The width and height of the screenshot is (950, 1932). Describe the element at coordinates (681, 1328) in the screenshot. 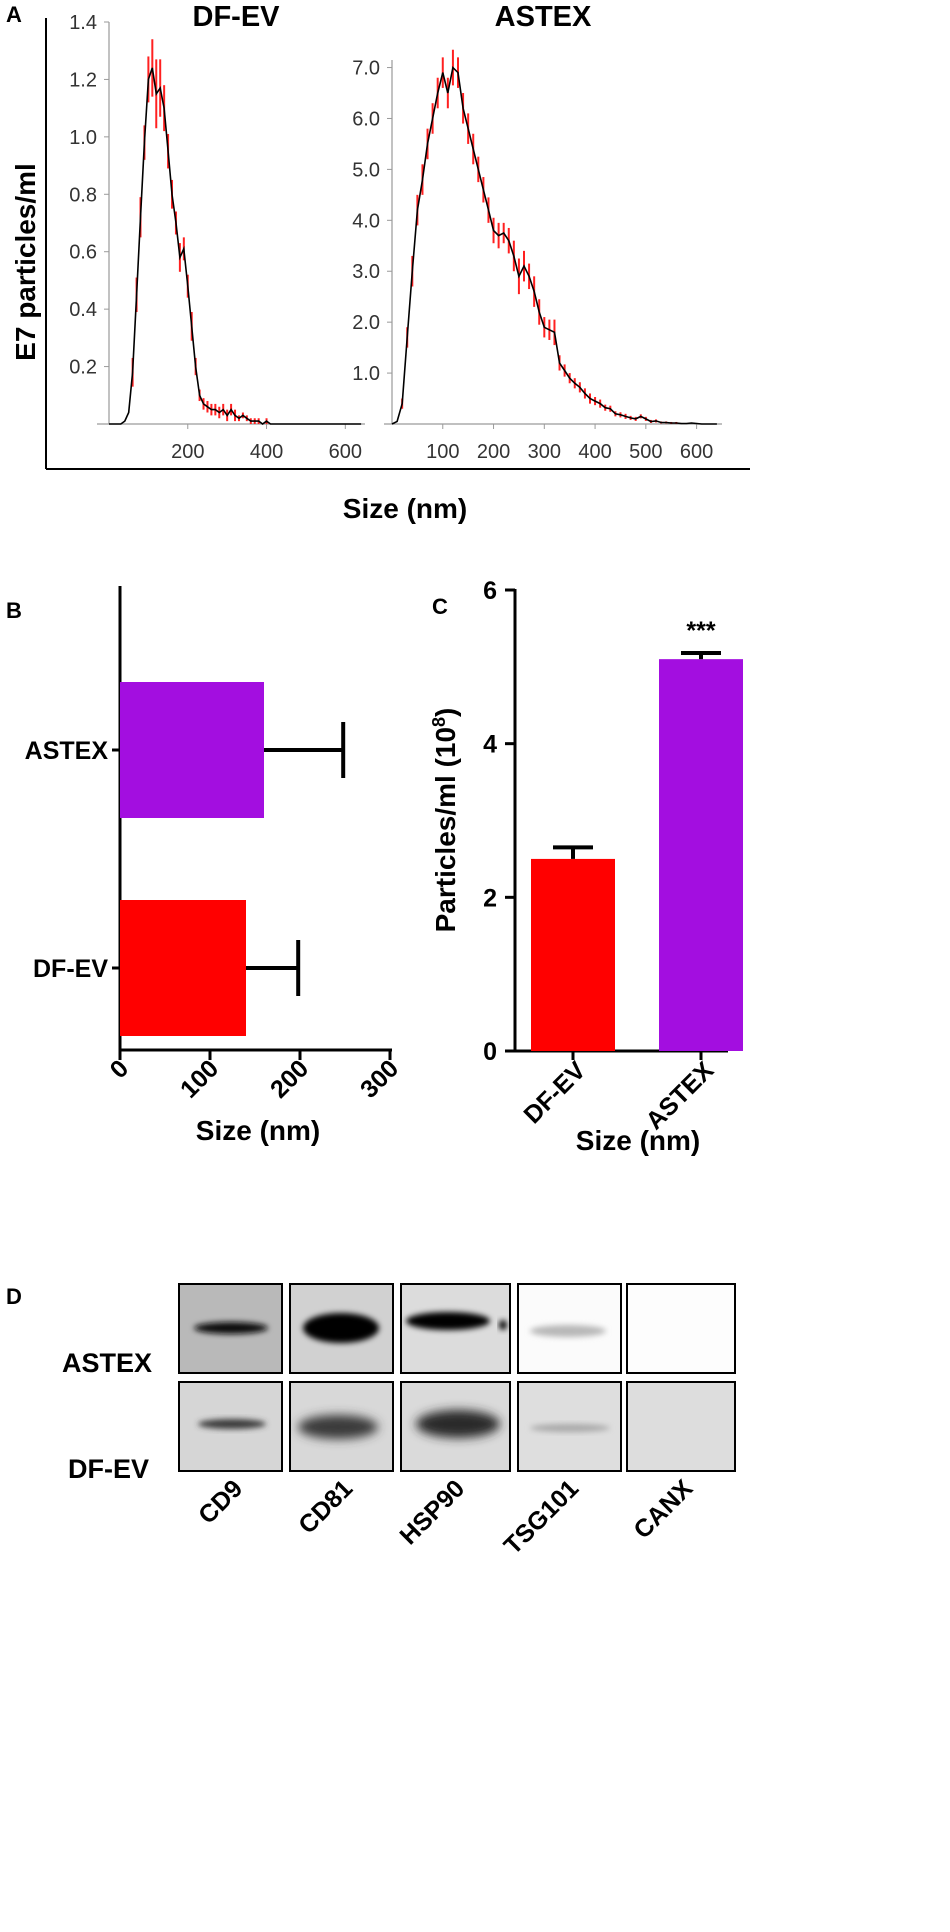

I see `blot-astex-canx-panel` at that location.